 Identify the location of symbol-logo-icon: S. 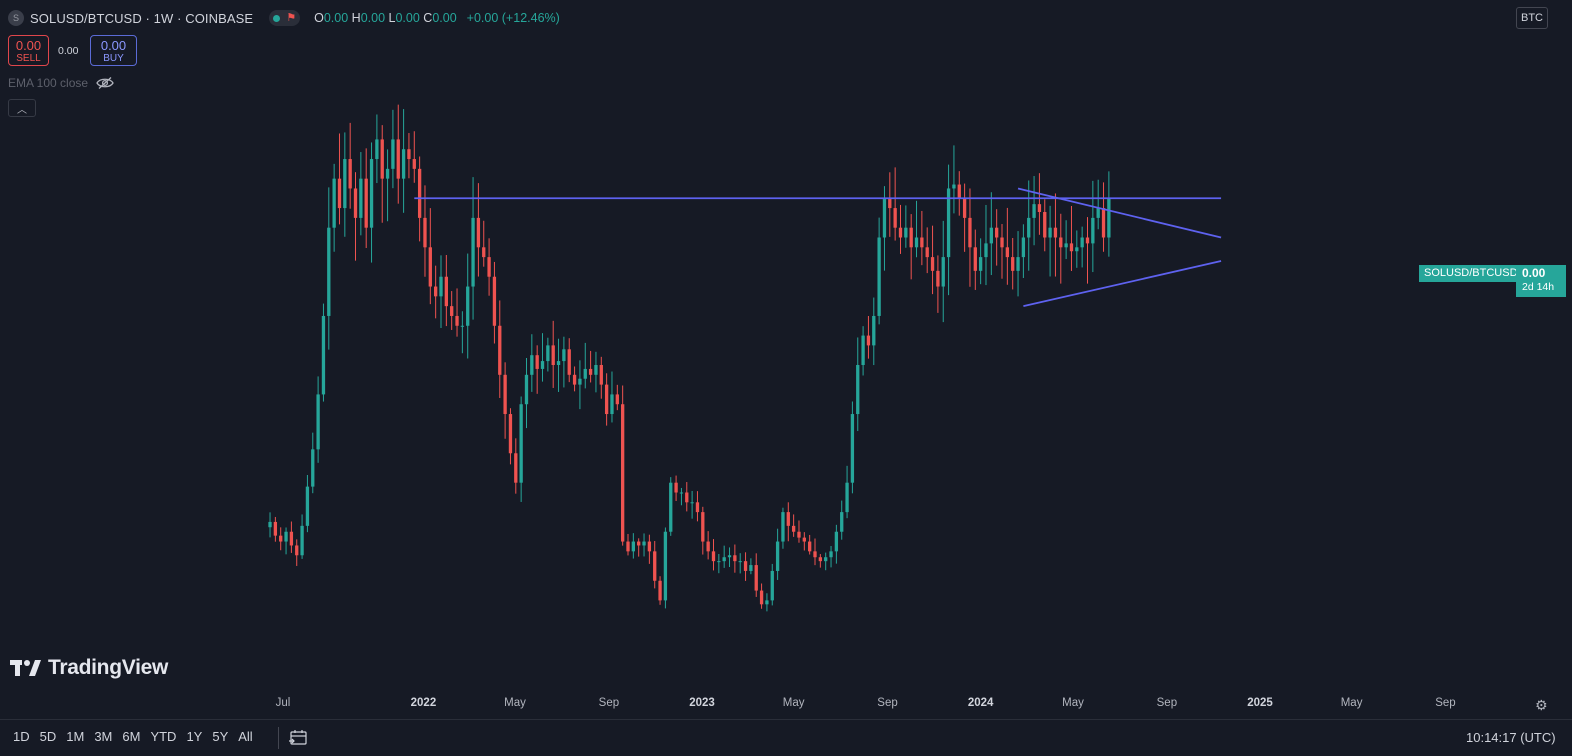
(16, 18).